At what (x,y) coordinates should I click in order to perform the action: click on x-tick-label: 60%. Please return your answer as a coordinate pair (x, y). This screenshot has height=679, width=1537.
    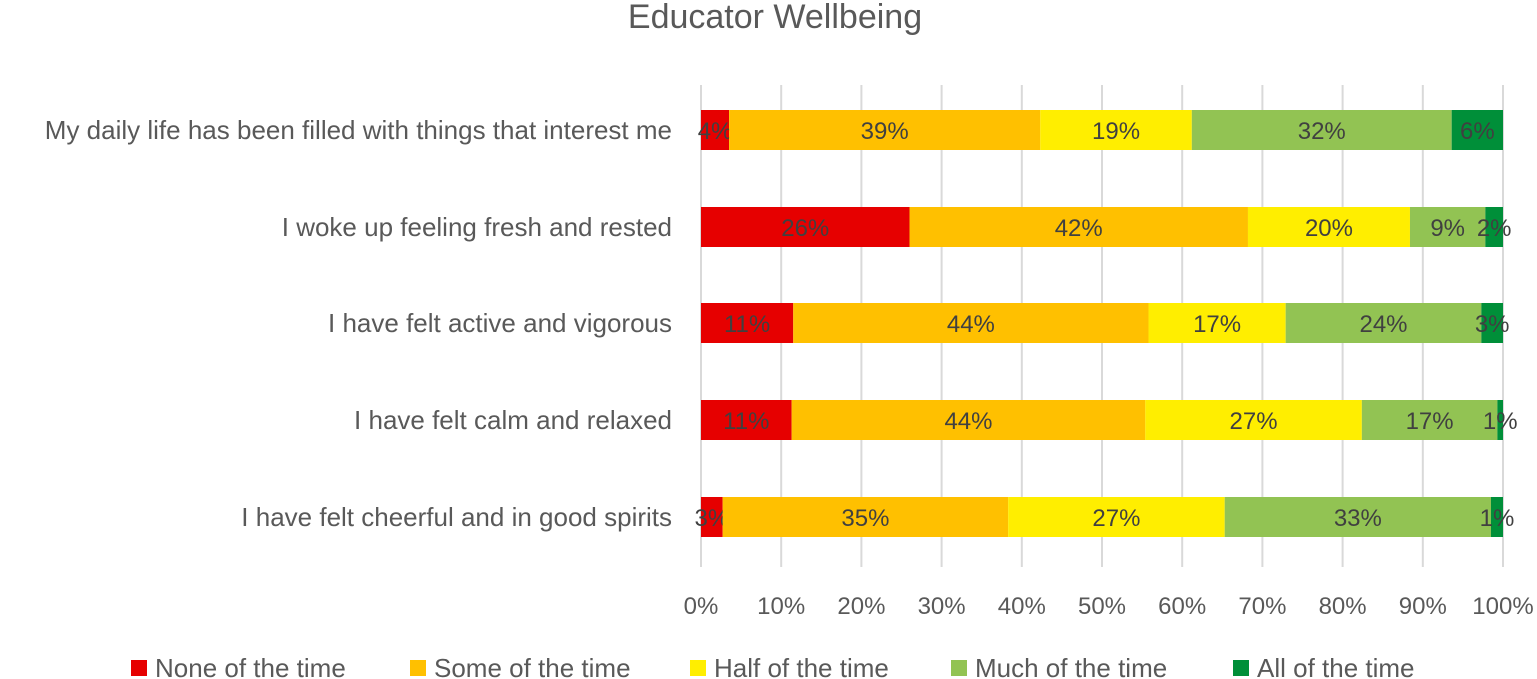
    Looking at the image, I should click on (1182, 606).